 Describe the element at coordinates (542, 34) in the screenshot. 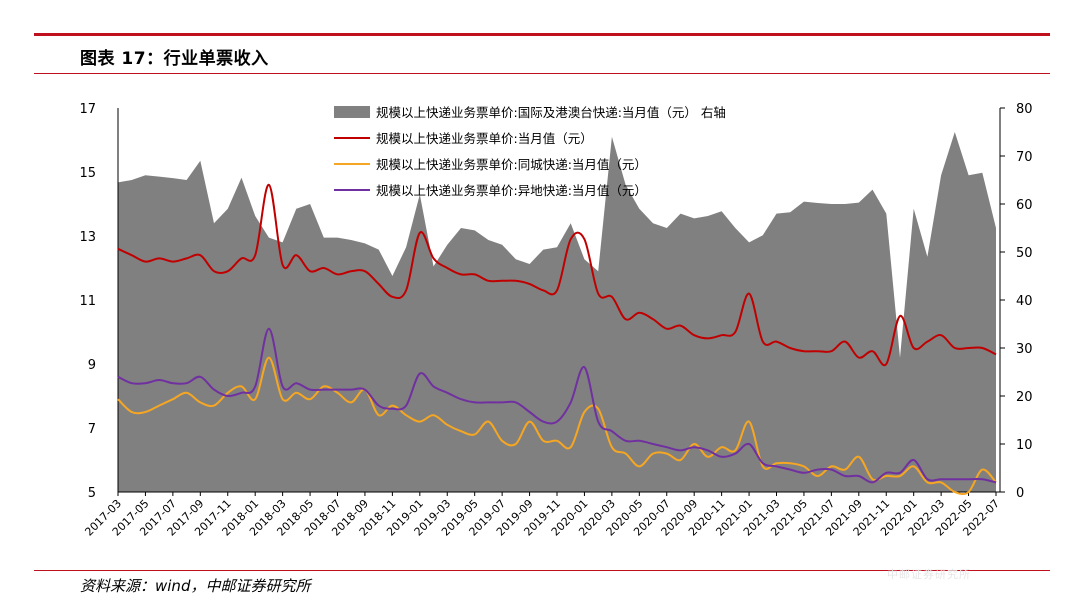

I see `top-red-rule` at that location.